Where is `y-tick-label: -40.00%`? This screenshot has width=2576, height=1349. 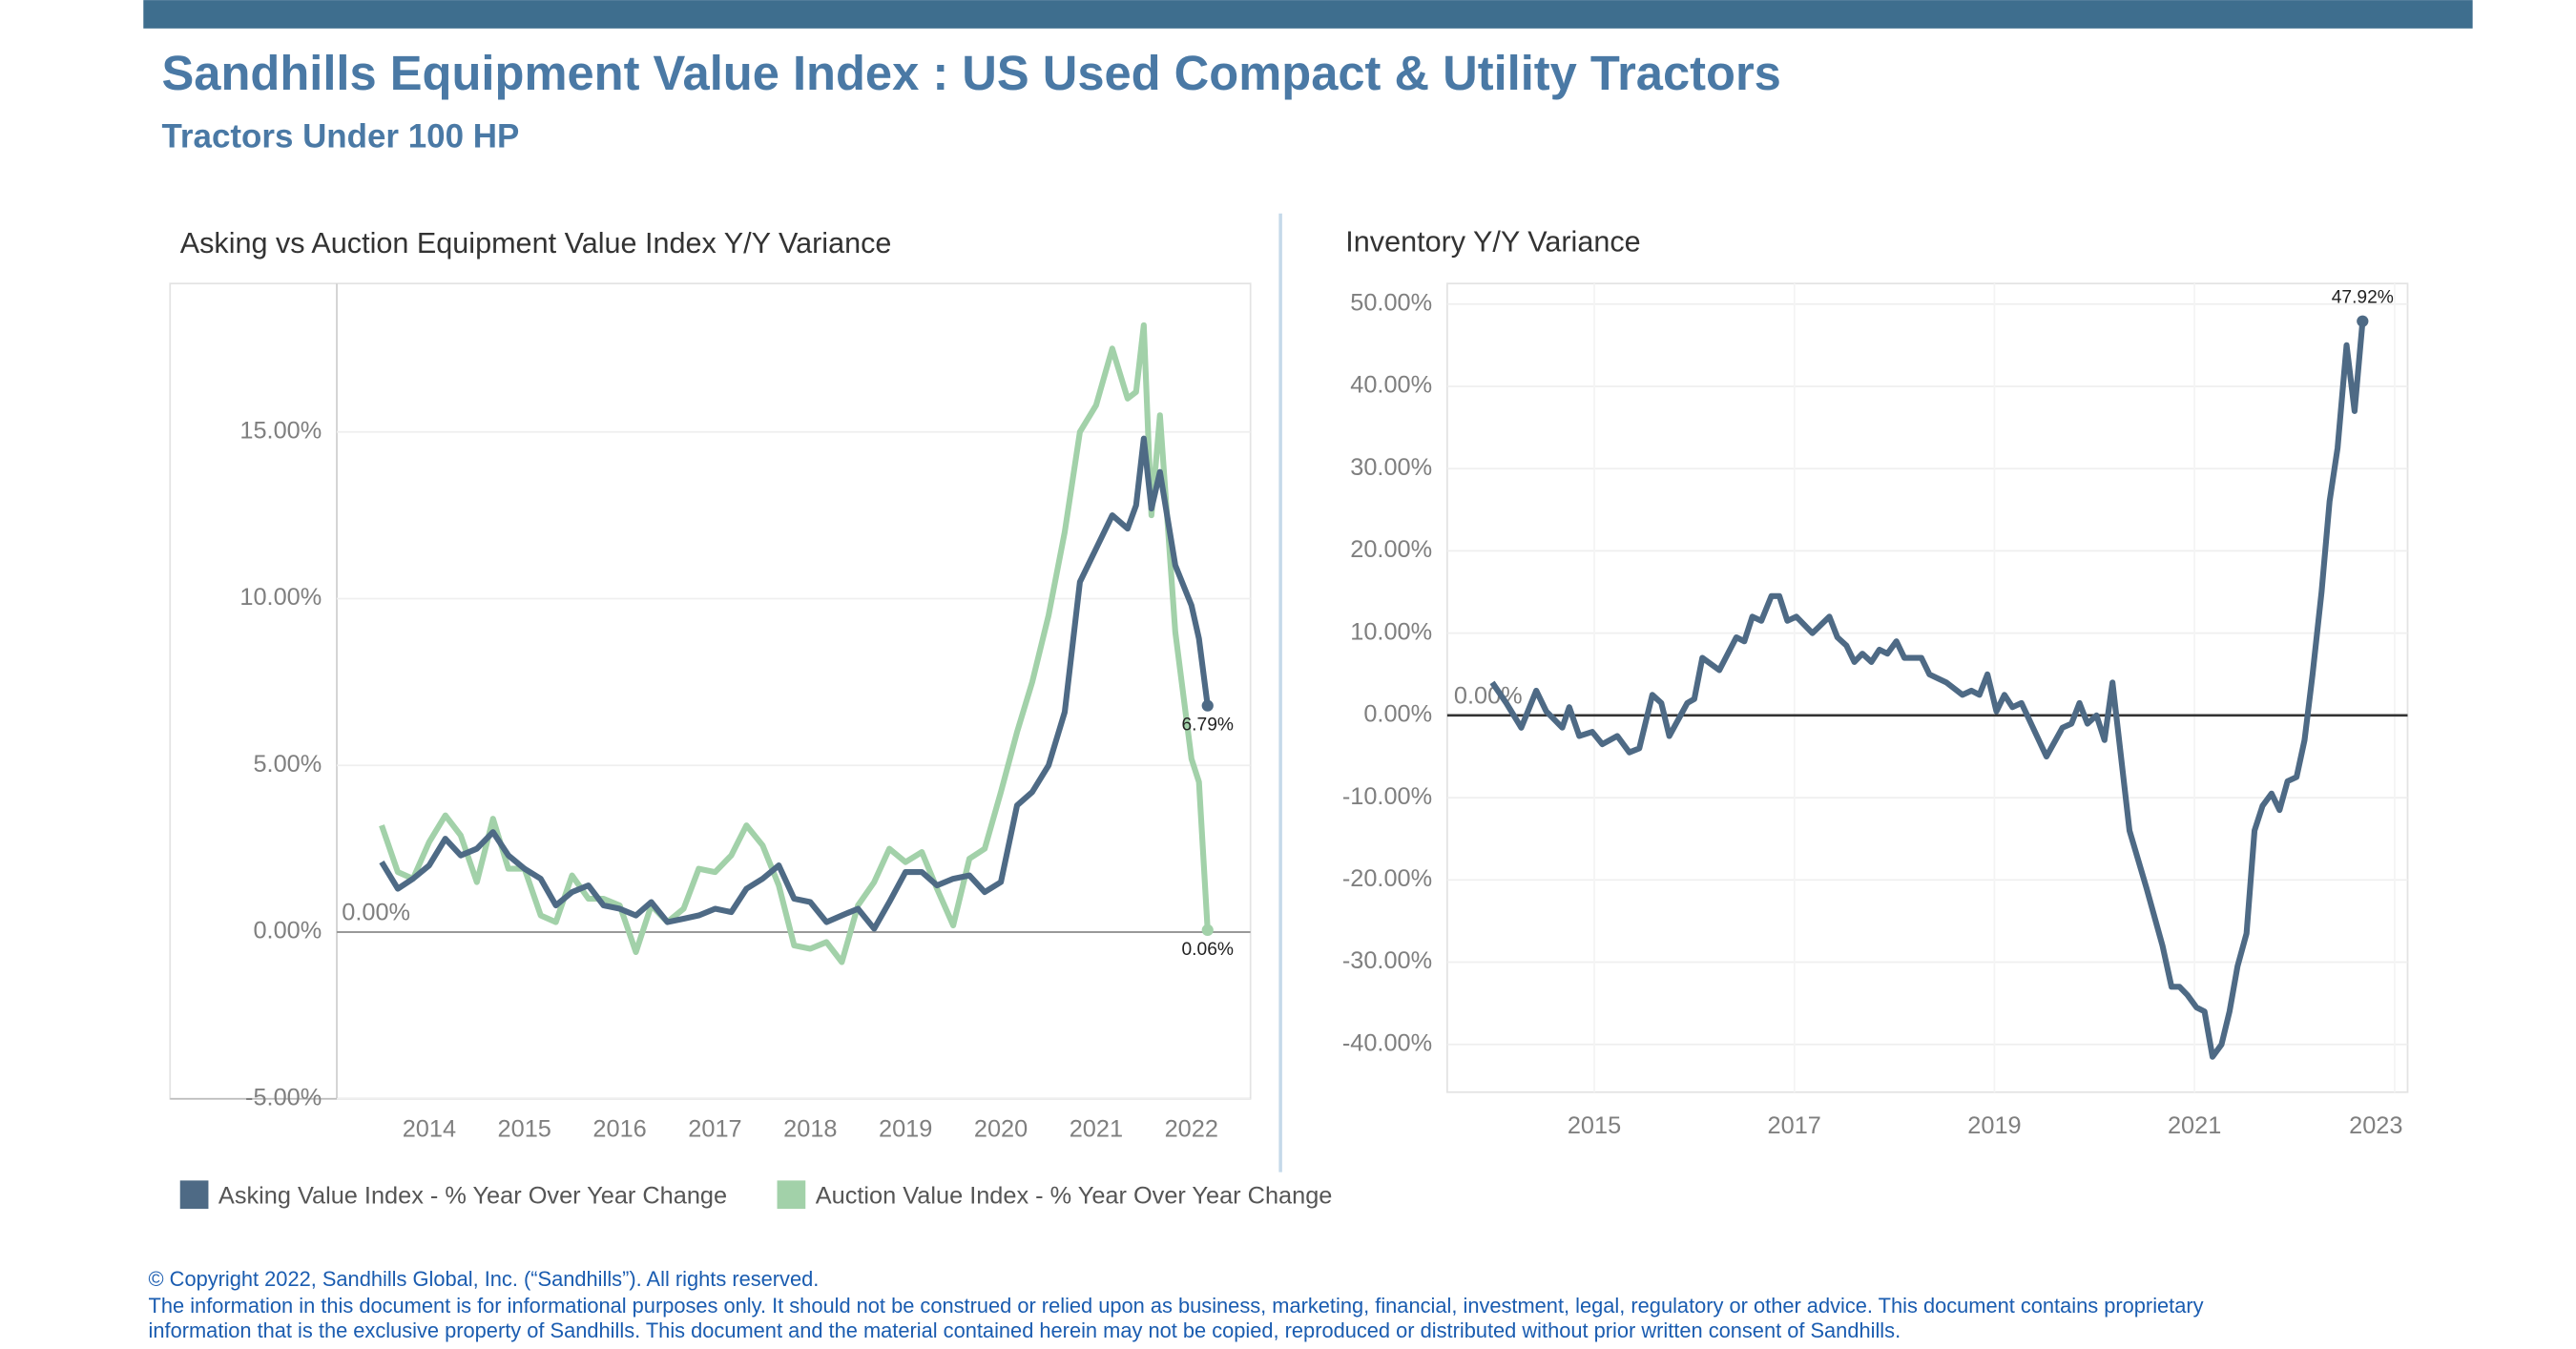
y-tick-label: -40.00% is located at coordinates (1387, 1042).